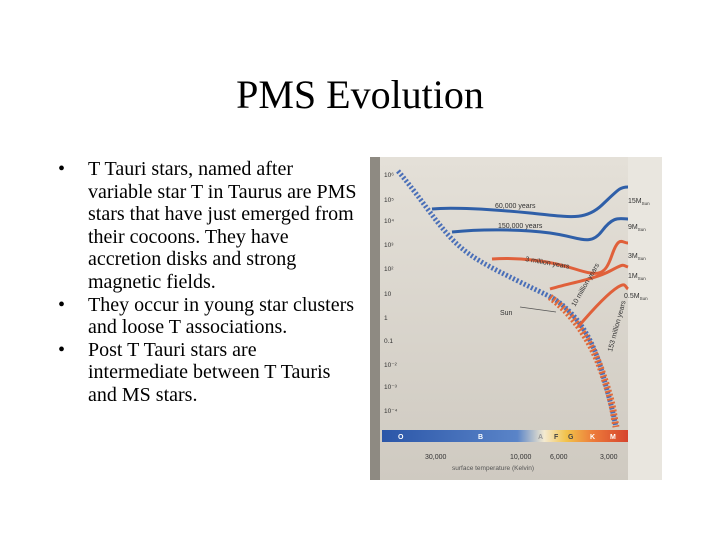  Describe the element at coordinates (391, 387) in the screenshot. I see `y-tick: 10⁻³` at that location.